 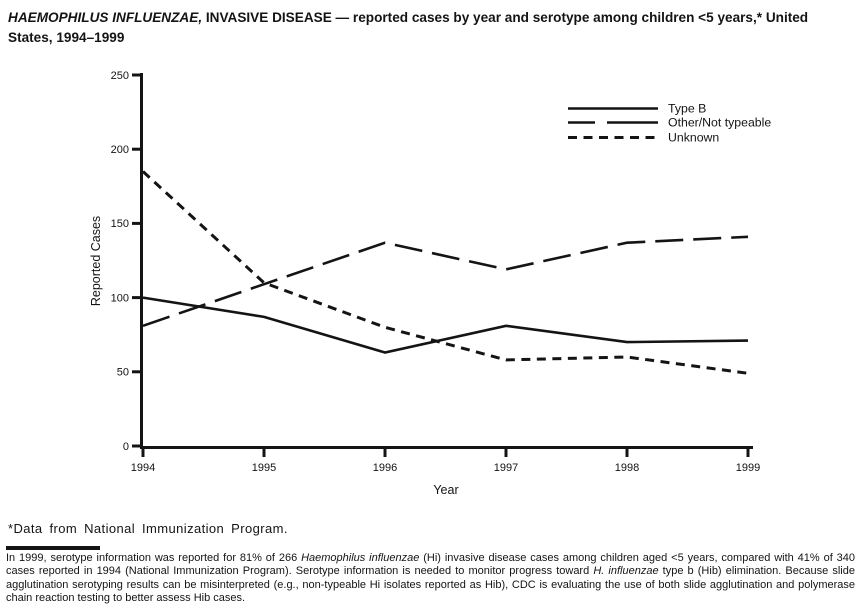 I want to click on x-axis-label: Year, so click(x=445, y=490).